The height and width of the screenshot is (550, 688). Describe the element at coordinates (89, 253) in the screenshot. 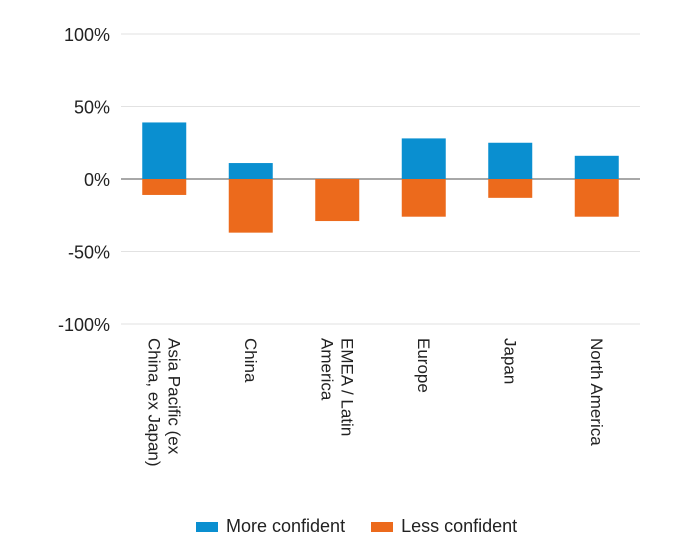

I see `y-tick-label: -50%` at that location.